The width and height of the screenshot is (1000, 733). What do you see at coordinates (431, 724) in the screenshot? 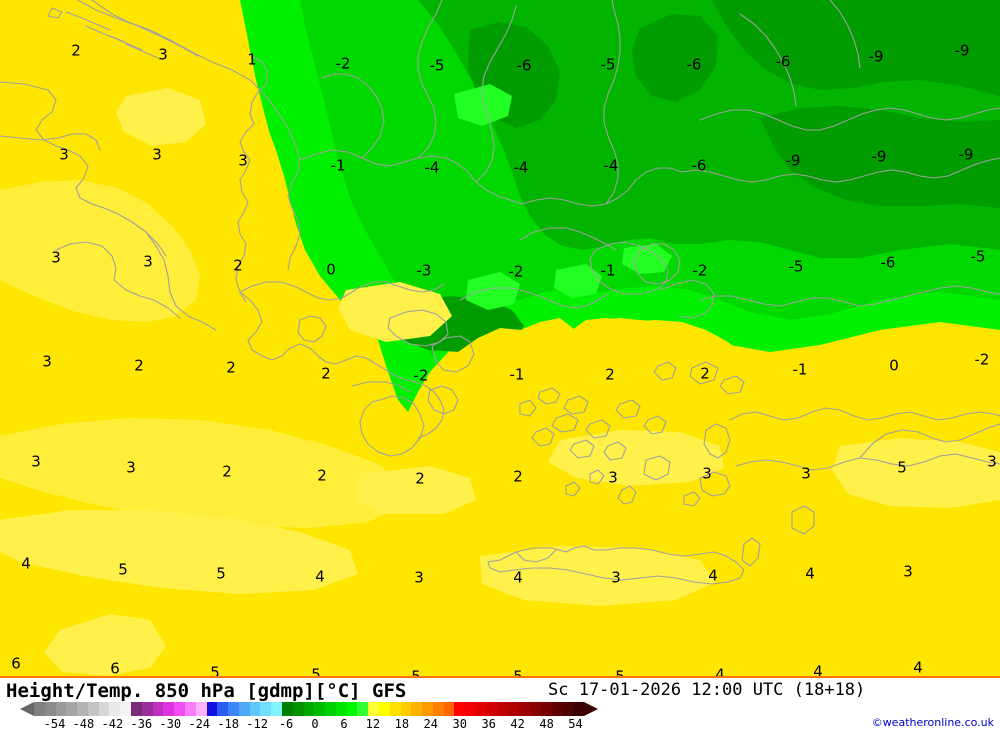
I see `color-scale-tick: 24` at bounding box center [431, 724].